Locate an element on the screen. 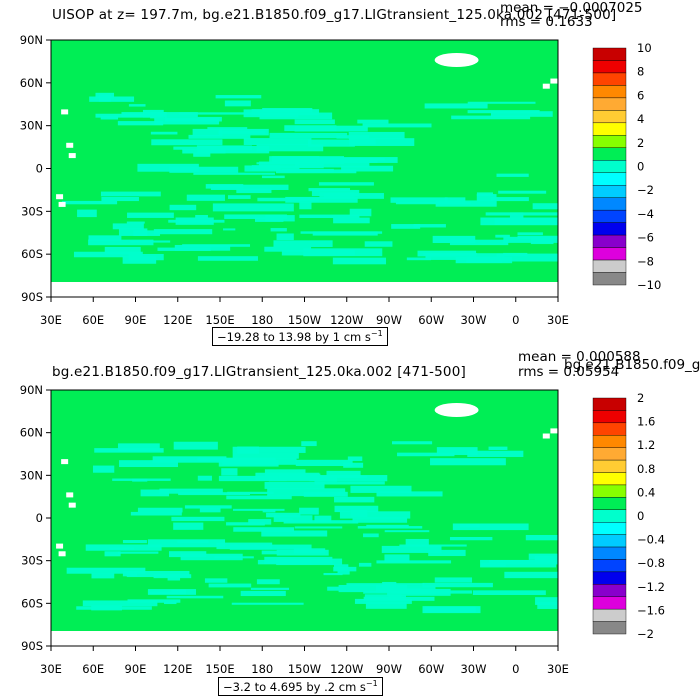  lon-label: 150W is located at coordinates (304, 320).